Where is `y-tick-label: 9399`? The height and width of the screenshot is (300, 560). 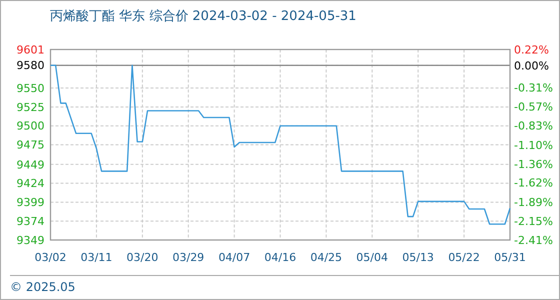
y-tick-label: 9399 is located at coordinates (30, 203).